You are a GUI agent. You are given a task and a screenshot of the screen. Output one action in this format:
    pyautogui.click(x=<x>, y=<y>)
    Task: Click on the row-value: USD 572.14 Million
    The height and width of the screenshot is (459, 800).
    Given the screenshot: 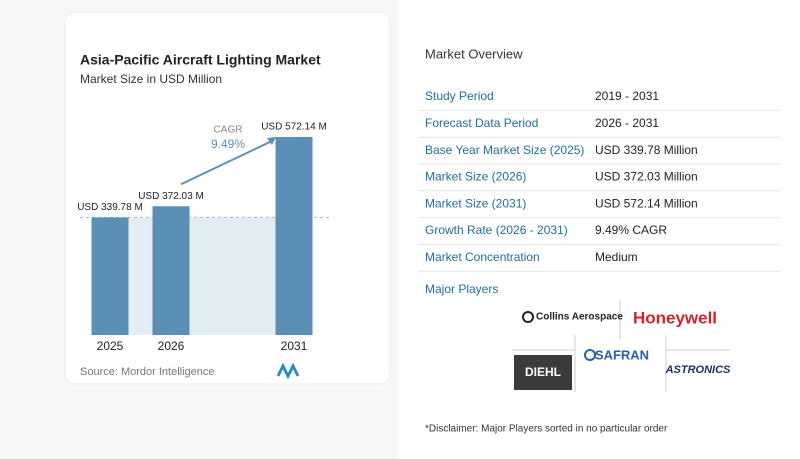 What is the action you would take?
    pyautogui.click(x=646, y=203)
    